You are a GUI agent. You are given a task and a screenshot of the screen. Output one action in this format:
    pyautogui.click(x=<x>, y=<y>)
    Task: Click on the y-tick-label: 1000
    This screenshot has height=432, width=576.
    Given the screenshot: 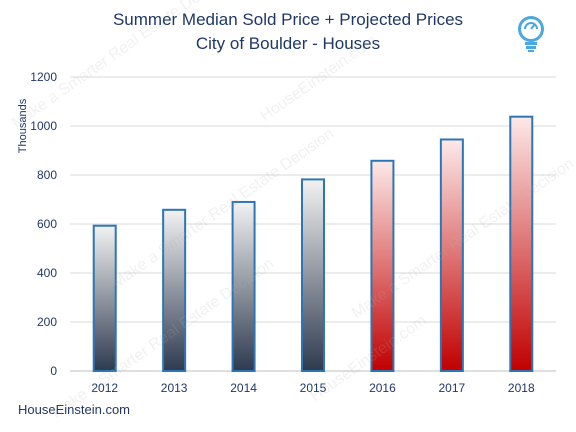 What is the action you would take?
    pyautogui.click(x=43, y=126)
    